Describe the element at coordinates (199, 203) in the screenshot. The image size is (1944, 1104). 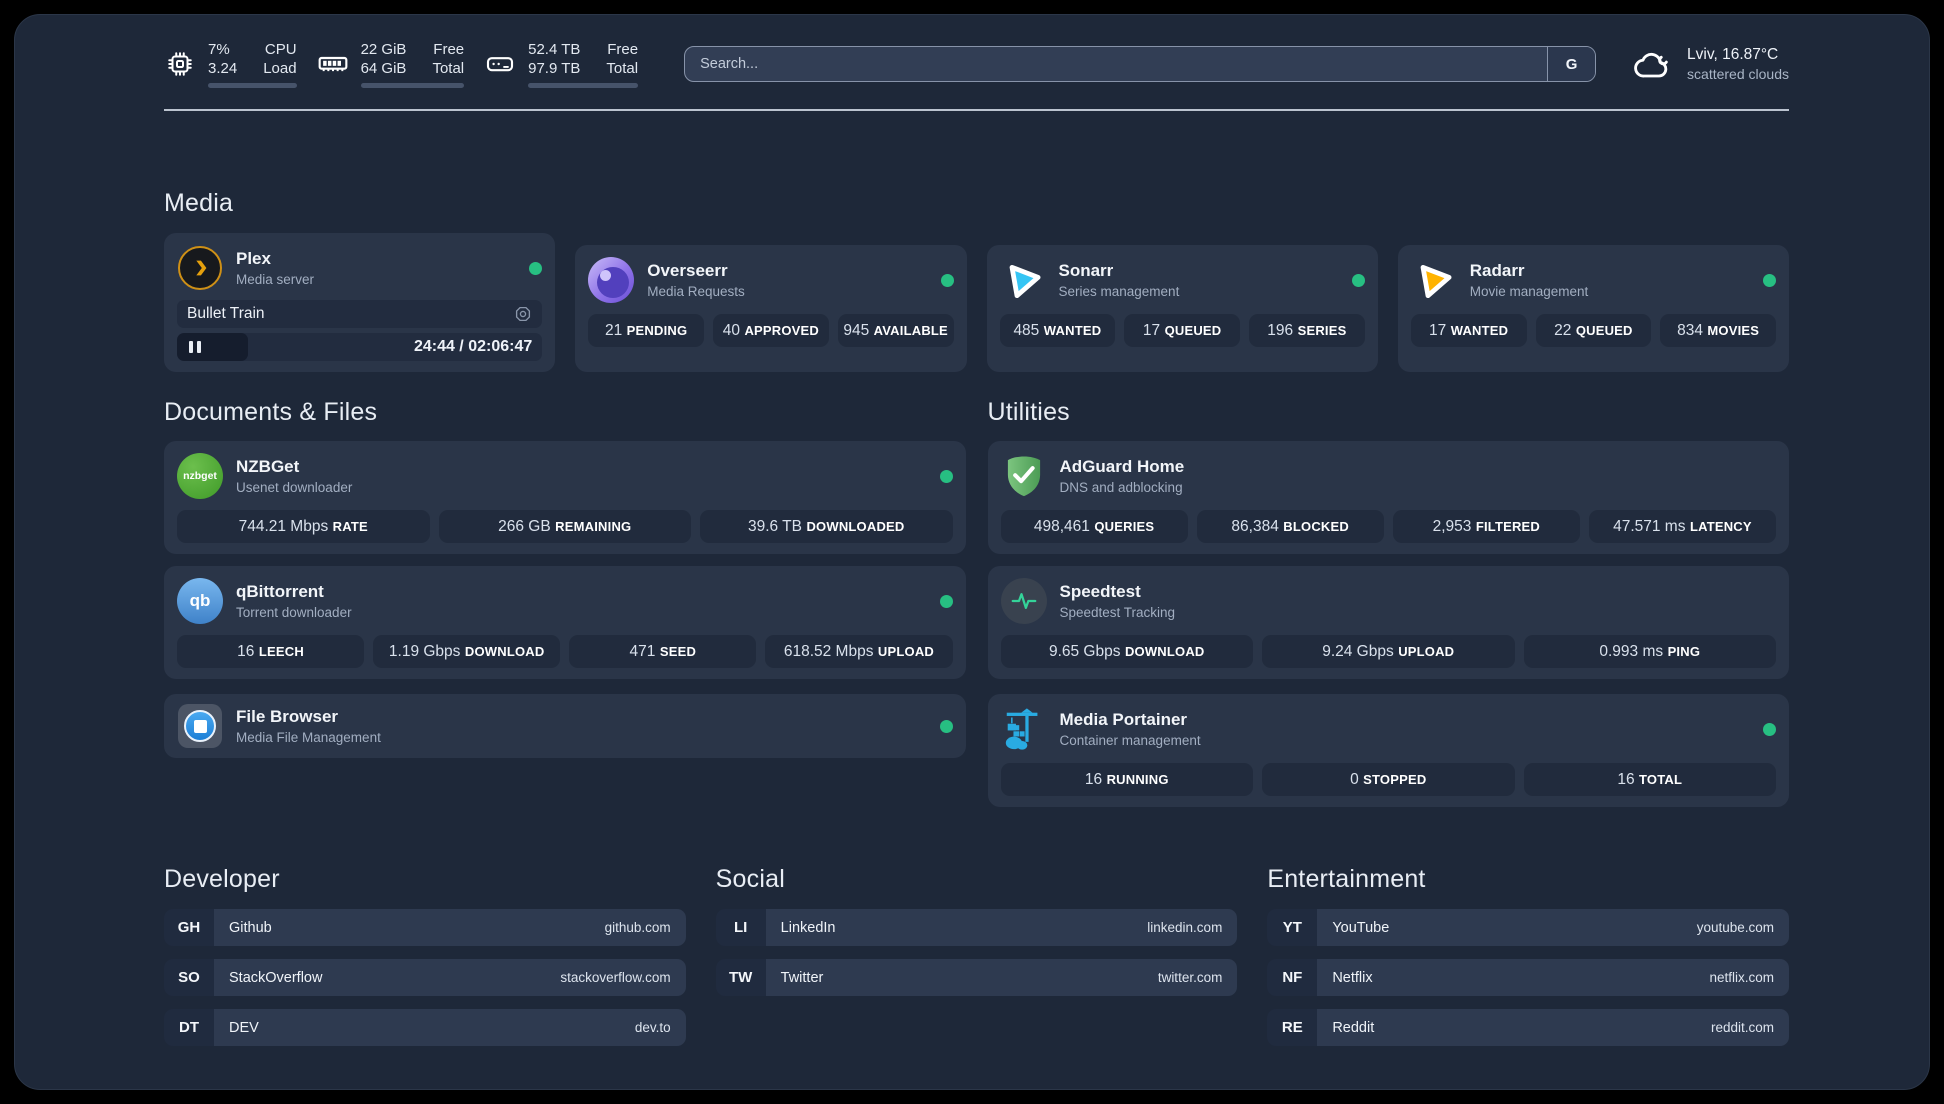
I see `section-title-media: Media` at that location.